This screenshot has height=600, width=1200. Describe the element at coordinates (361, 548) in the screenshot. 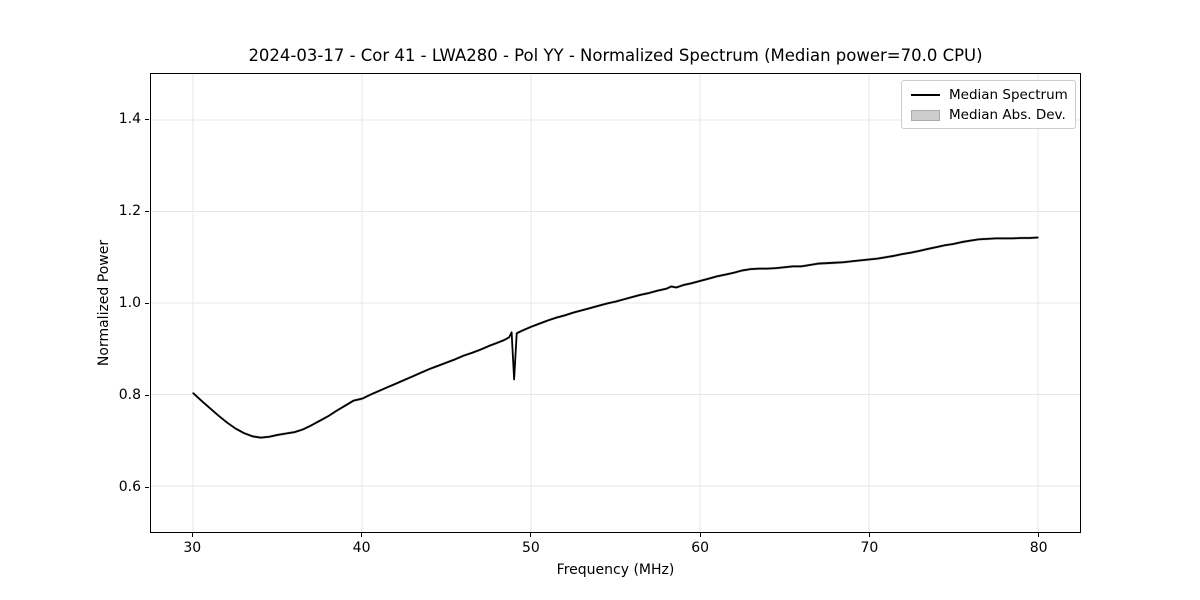

I see `x-tick-label: 40` at that location.